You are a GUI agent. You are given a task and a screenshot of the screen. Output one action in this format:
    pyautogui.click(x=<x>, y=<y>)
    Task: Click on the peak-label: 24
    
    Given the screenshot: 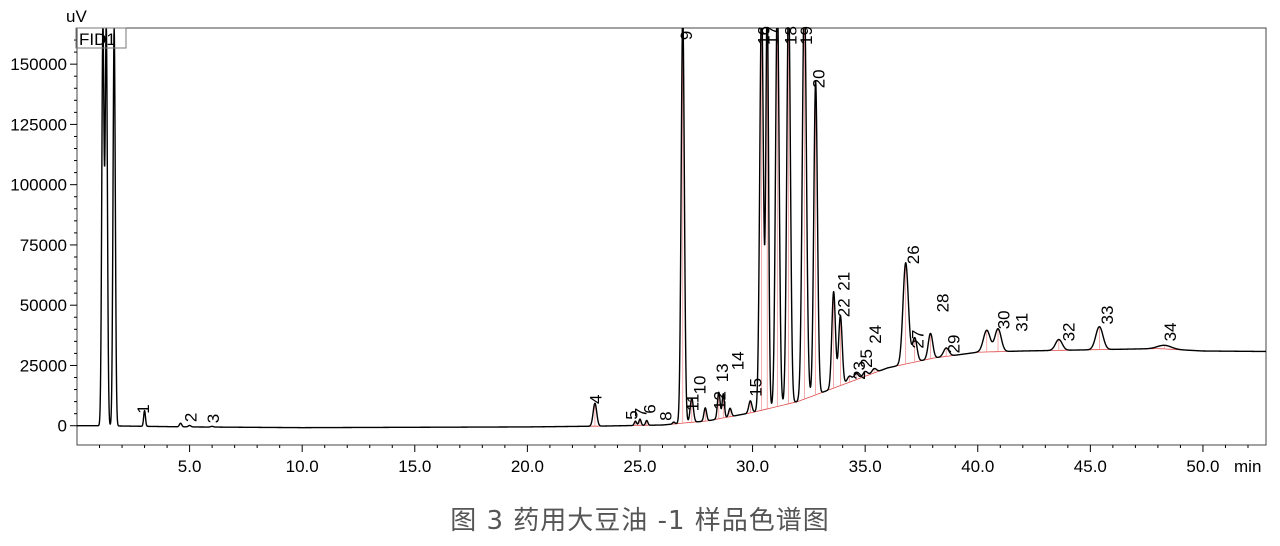 What is the action you would take?
    pyautogui.click(x=875, y=334)
    